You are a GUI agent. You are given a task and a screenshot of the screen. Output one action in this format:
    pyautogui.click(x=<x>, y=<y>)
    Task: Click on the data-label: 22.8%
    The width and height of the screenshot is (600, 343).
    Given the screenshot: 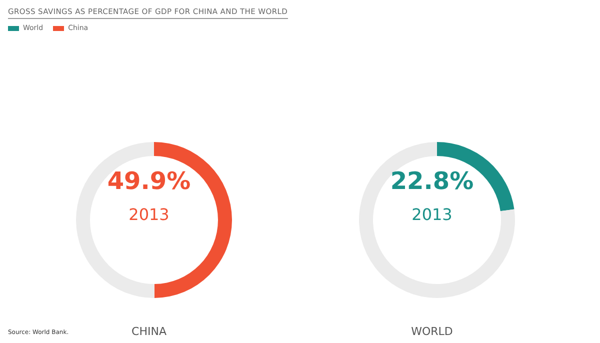 What is the action you would take?
    pyautogui.click(x=432, y=181)
    